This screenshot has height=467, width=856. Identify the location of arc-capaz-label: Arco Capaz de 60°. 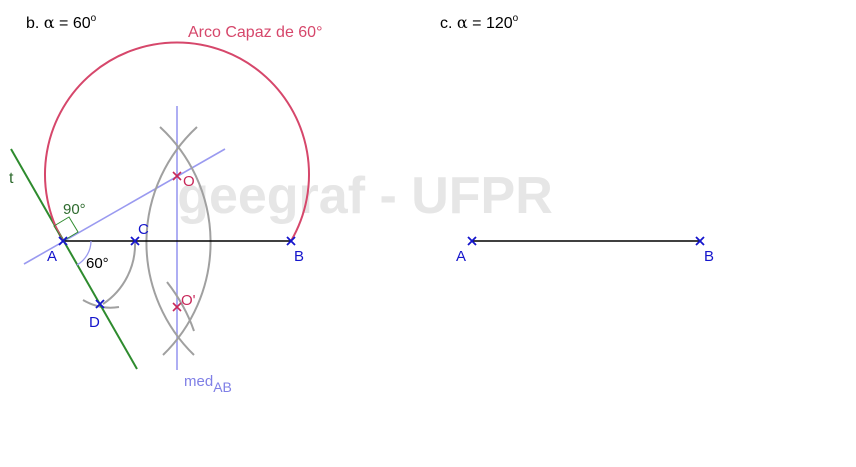
(255, 32).